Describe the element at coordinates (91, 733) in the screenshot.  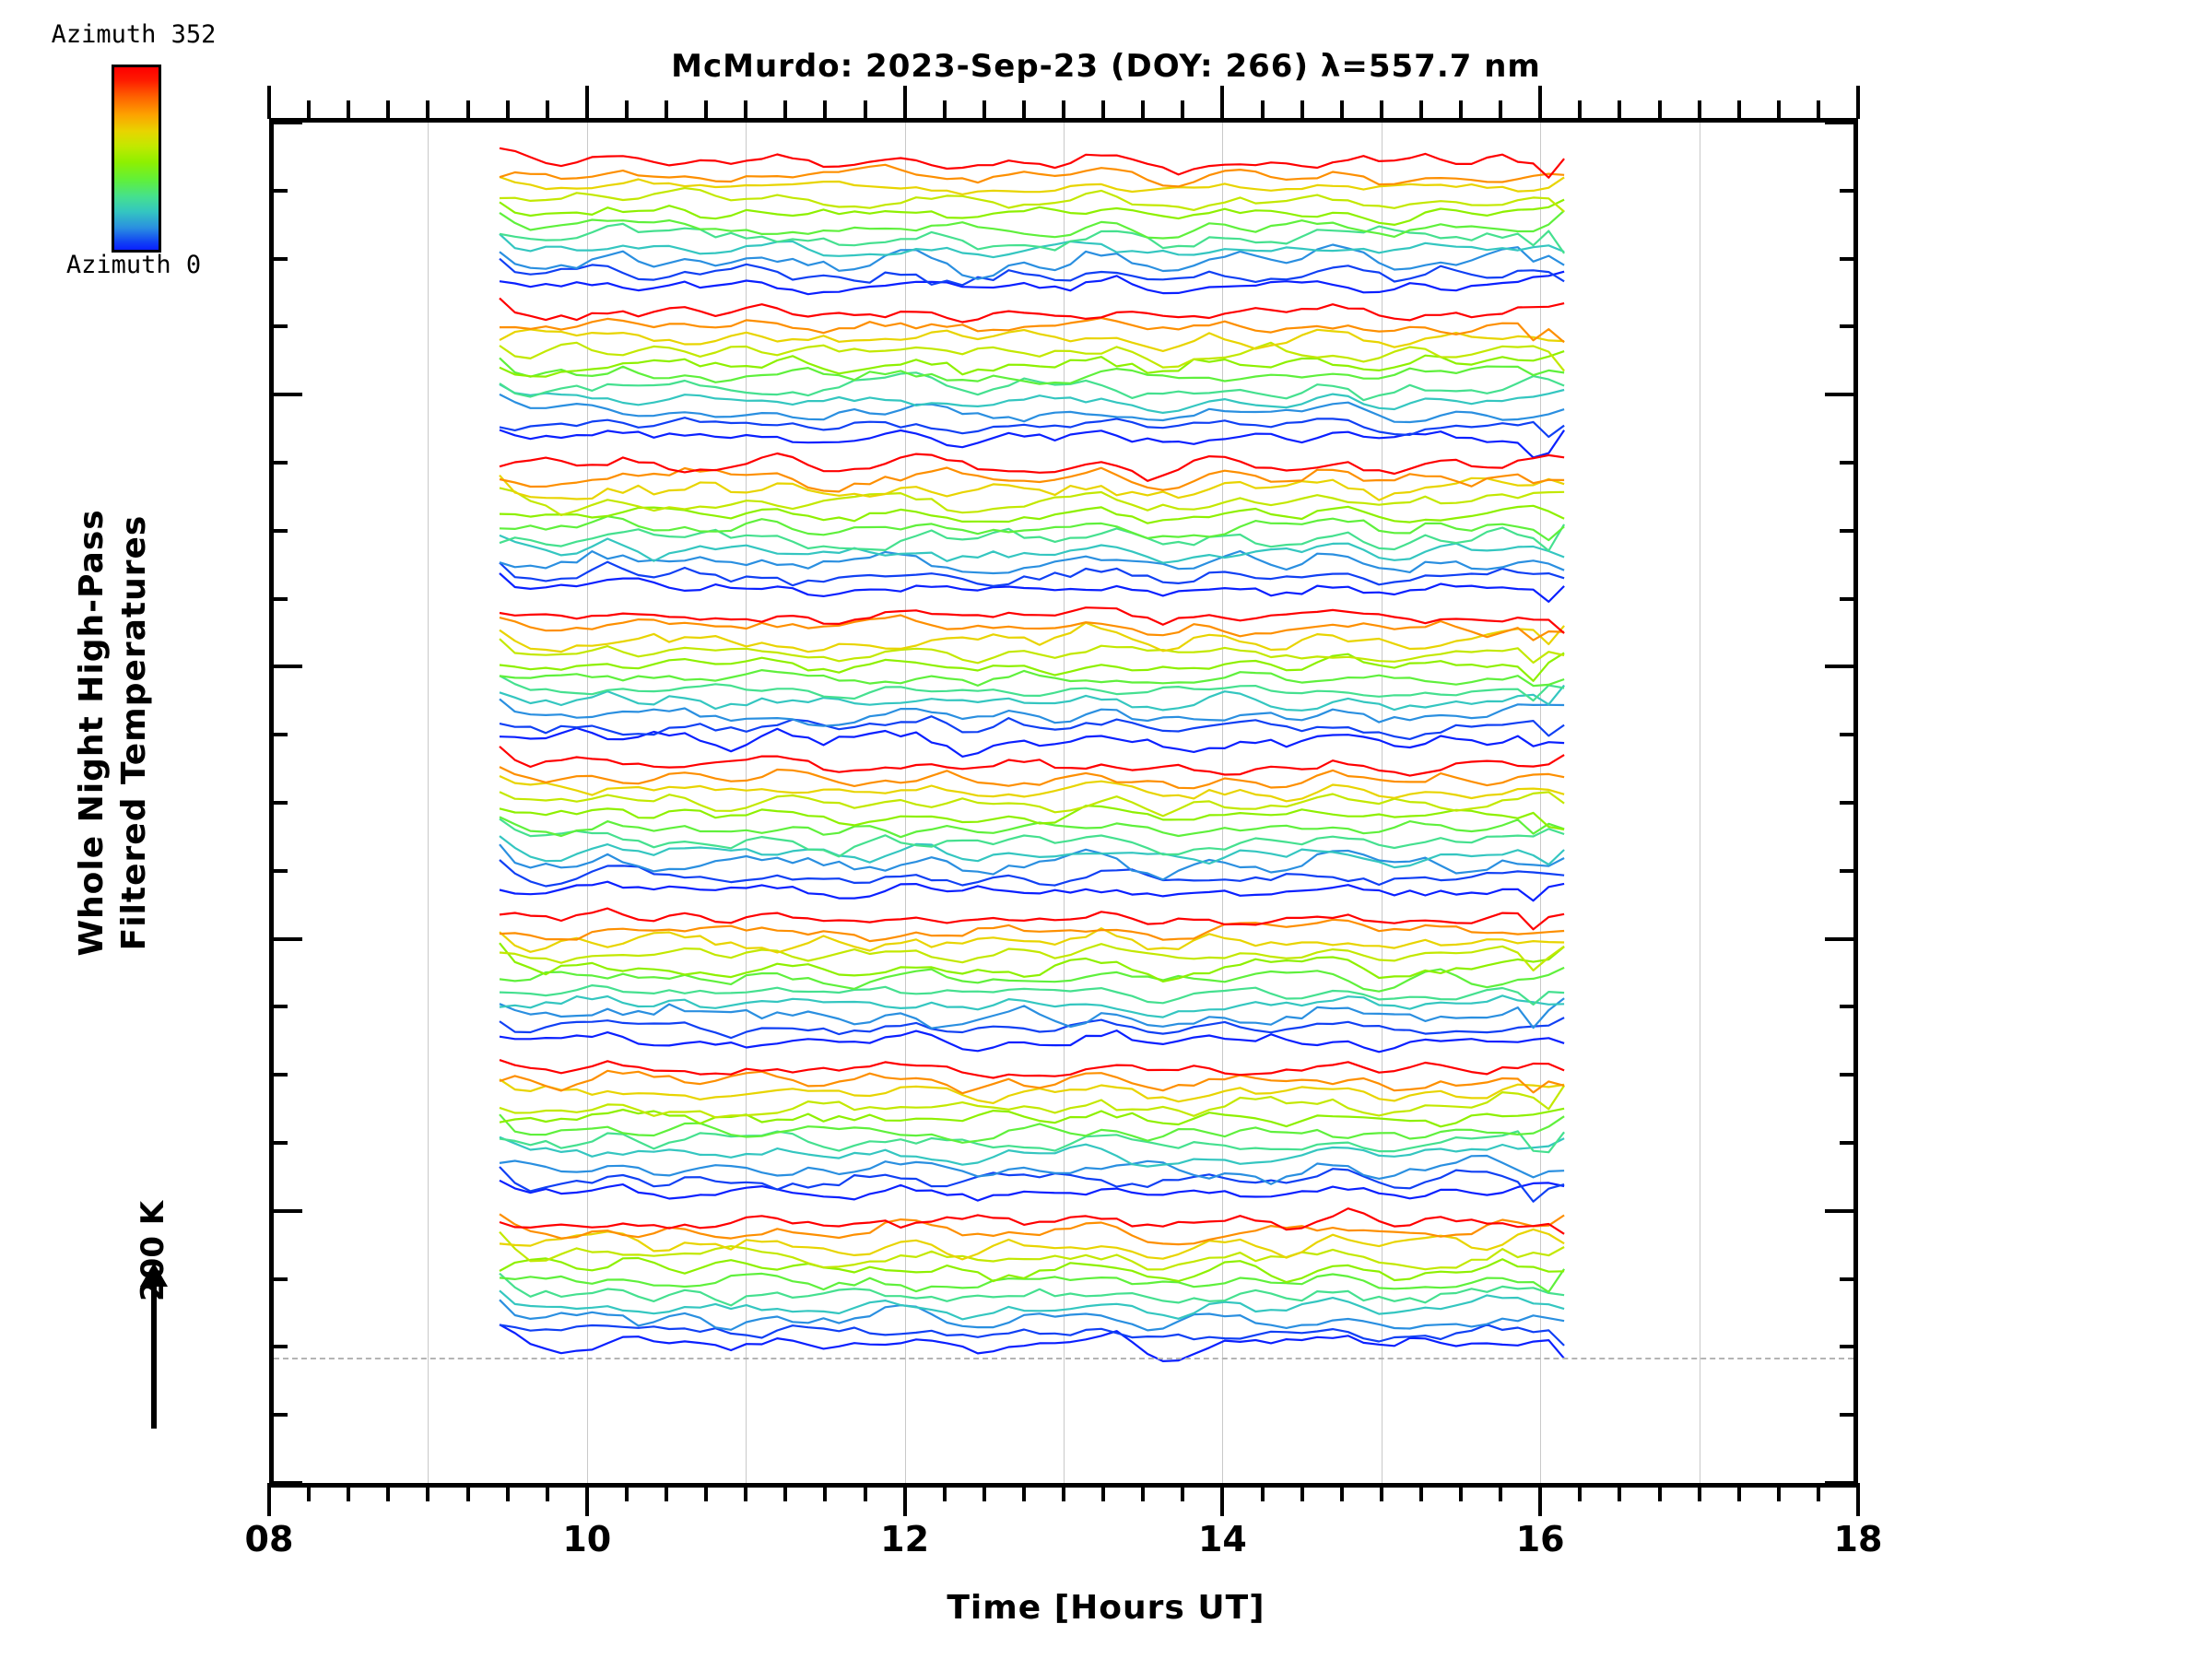
I see `y-axis-title-line1: Whole Night High-Pass` at that location.